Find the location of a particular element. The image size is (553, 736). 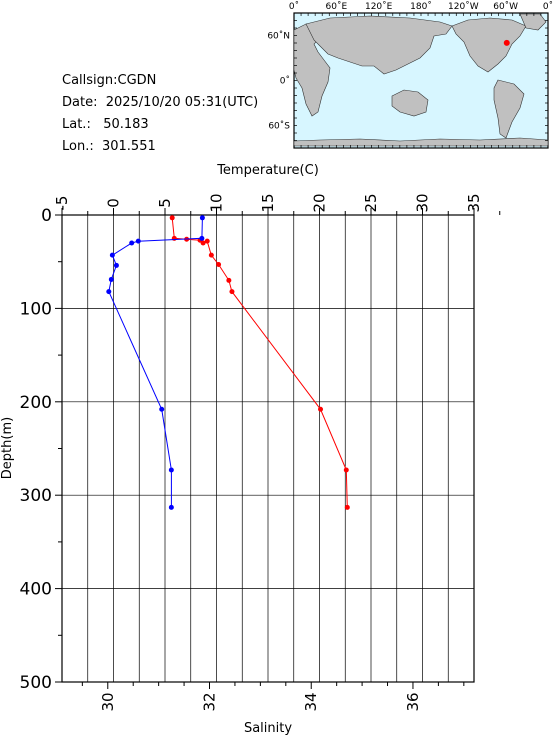

depth-tick-label: 300 is located at coordinates (36, 496).